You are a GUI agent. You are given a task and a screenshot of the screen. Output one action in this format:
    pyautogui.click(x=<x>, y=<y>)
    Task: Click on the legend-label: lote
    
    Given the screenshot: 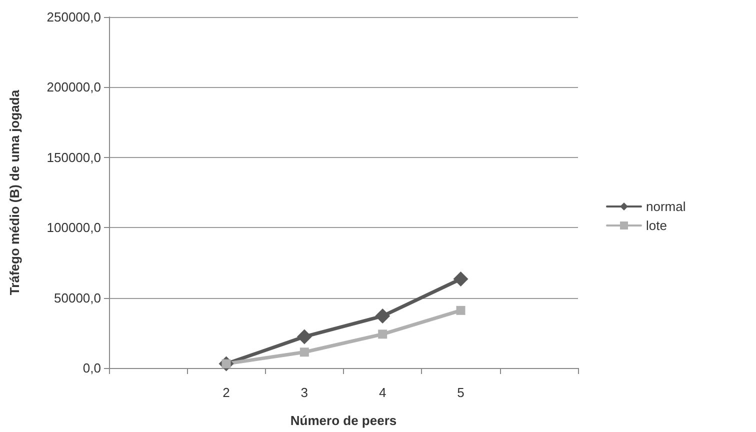 What is the action you would take?
    pyautogui.click(x=656, y=225)
    